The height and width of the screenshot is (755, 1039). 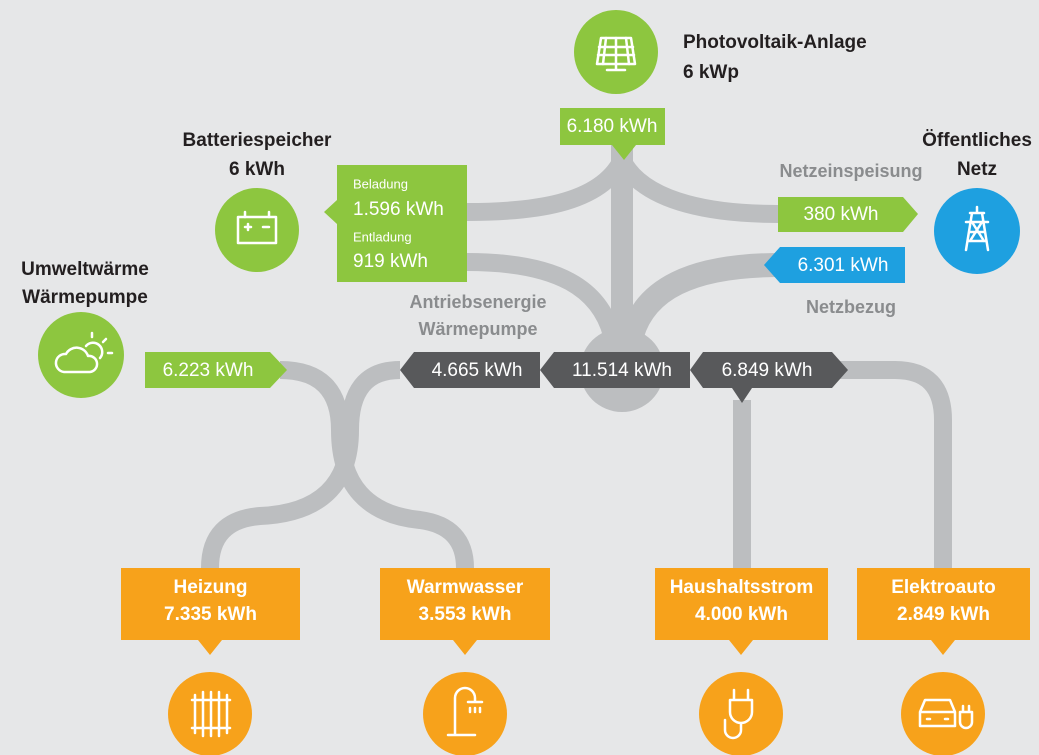 What do you see at coordinates (382, 236) in the screenshot?
I see `battery-discharge-label: Entladung` at bounding box center [382, 236].